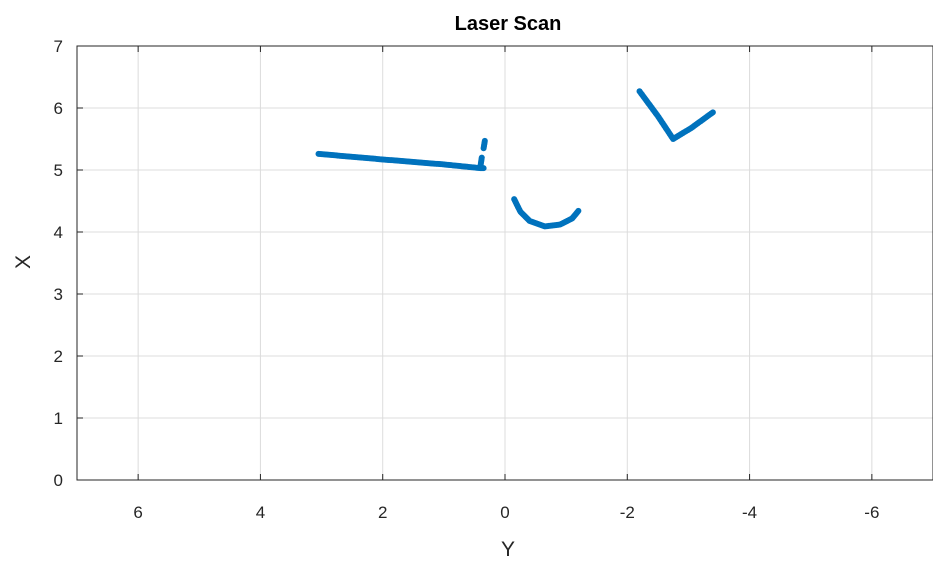 This screenshot has height=561, width=933. I want to click on y-tick-label: 4, so click(58, 232).